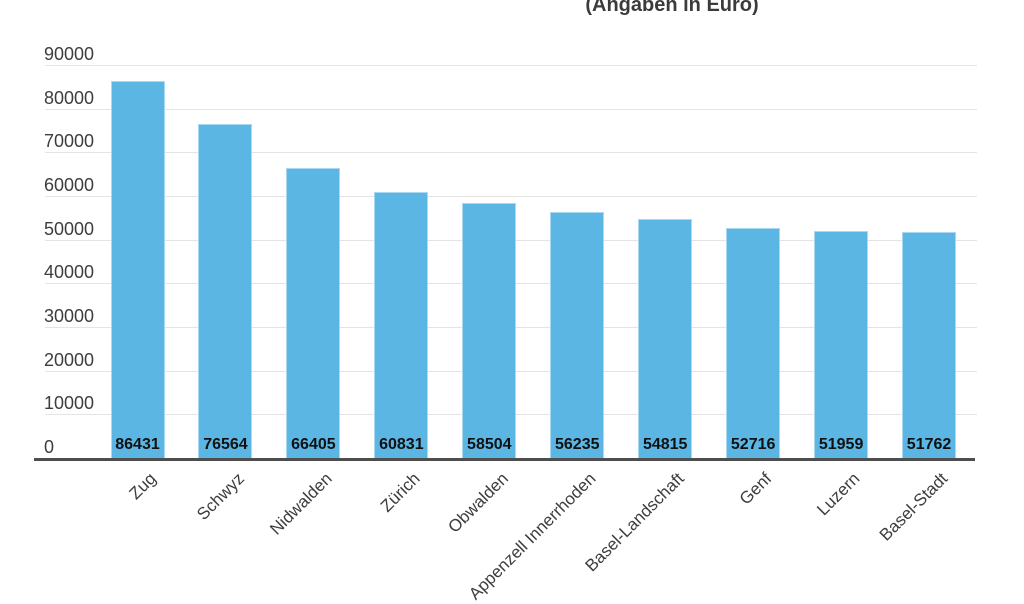 This screenshot has height=604, width=1024. What do you see at coordinates (401, 325) in the screenshot?
I see `bar-Zürich: 60831` at bounding box center [401, 325].